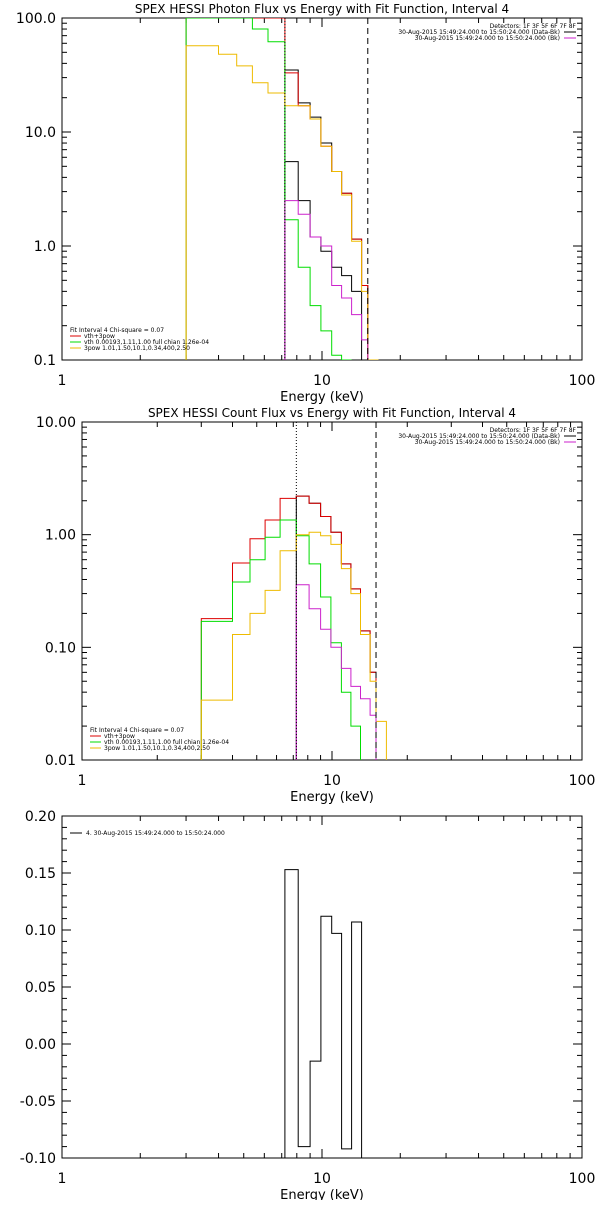  What do you see at coordinates (40, 133) in the screenshot?
I see `y-tick-label: 10.0` at bounding box center [40, 133].